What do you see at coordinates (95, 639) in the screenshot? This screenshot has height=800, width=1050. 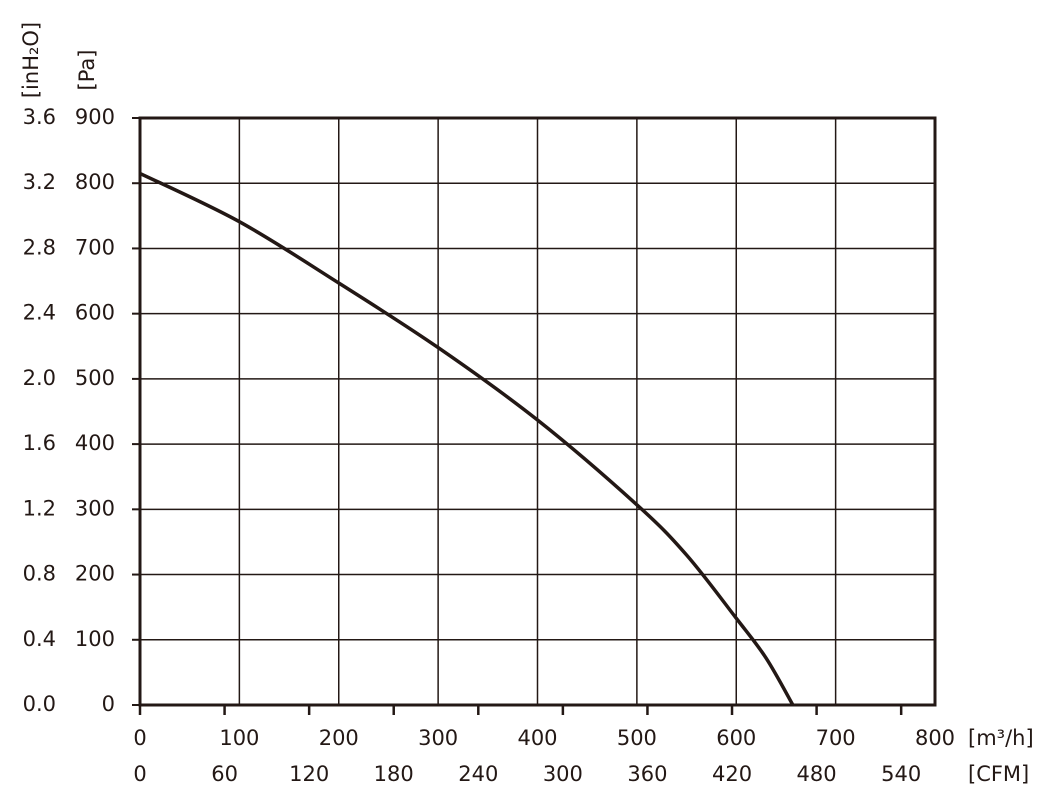 I see `y-tick-label: 100` at bounding box center [95, 639].